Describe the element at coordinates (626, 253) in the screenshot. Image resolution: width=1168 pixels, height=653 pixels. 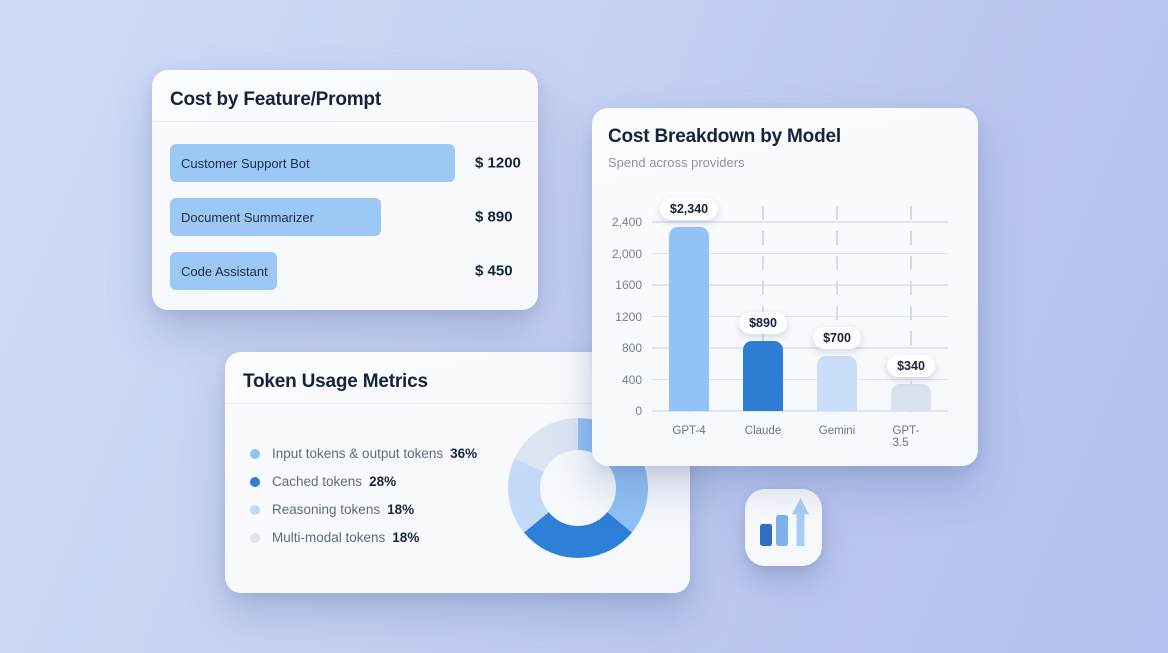
I see `y-axis-label: 2,000` at that location.